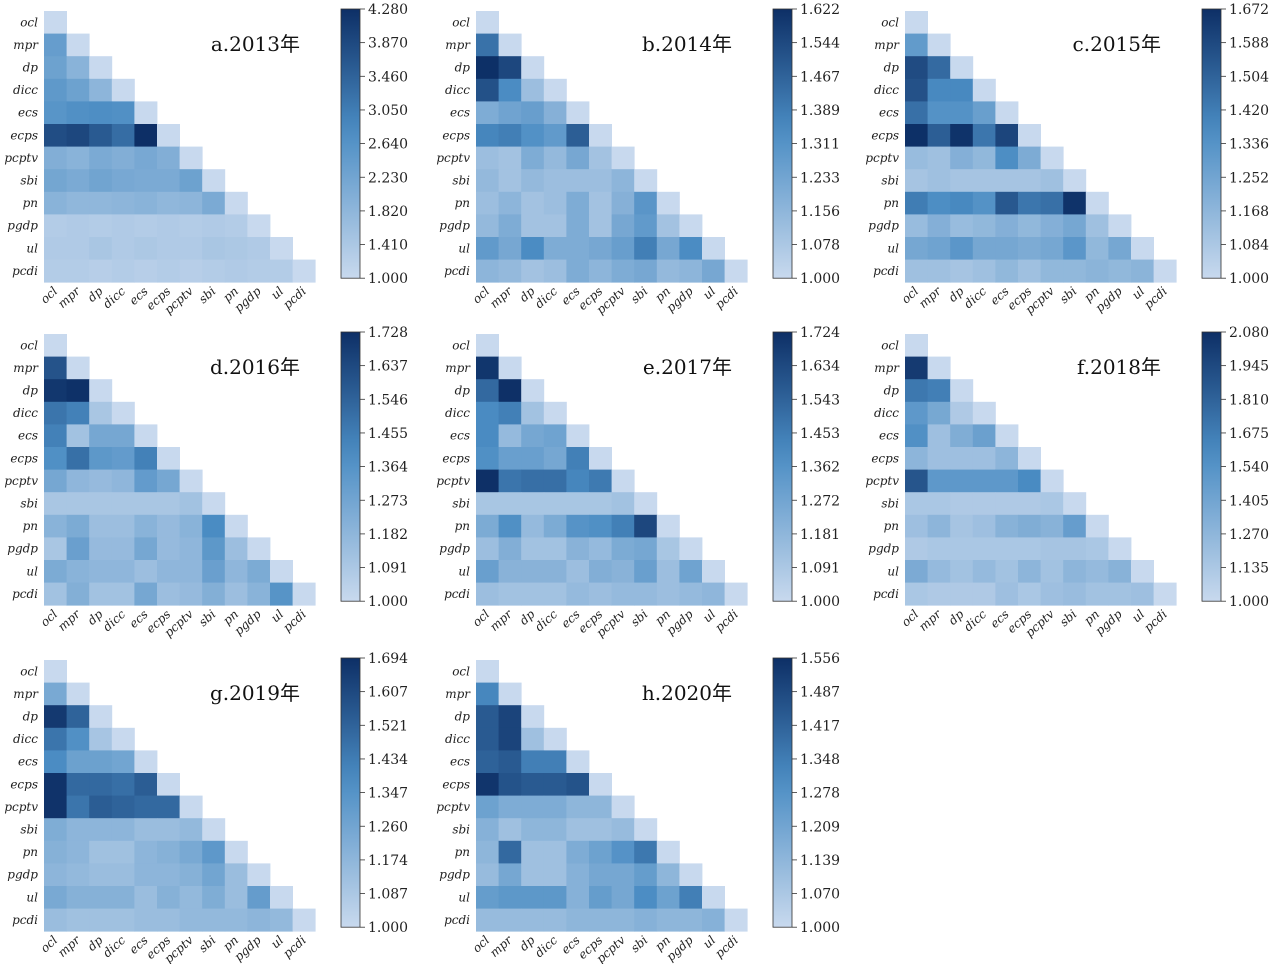 This screenshot has width=1269, height=968. What do you see at coordinates (820, 246) in the screenshot?
I see `colorbar-tick-label: 1.078` at bounding box center [820, 246].